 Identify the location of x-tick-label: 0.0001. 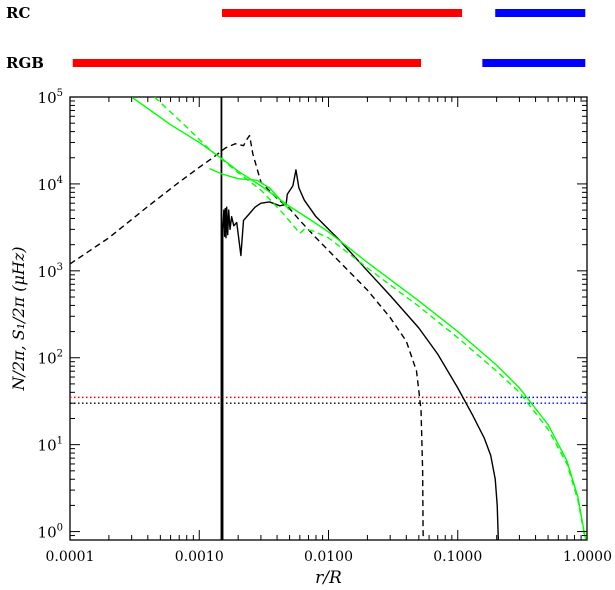
(70, 557).